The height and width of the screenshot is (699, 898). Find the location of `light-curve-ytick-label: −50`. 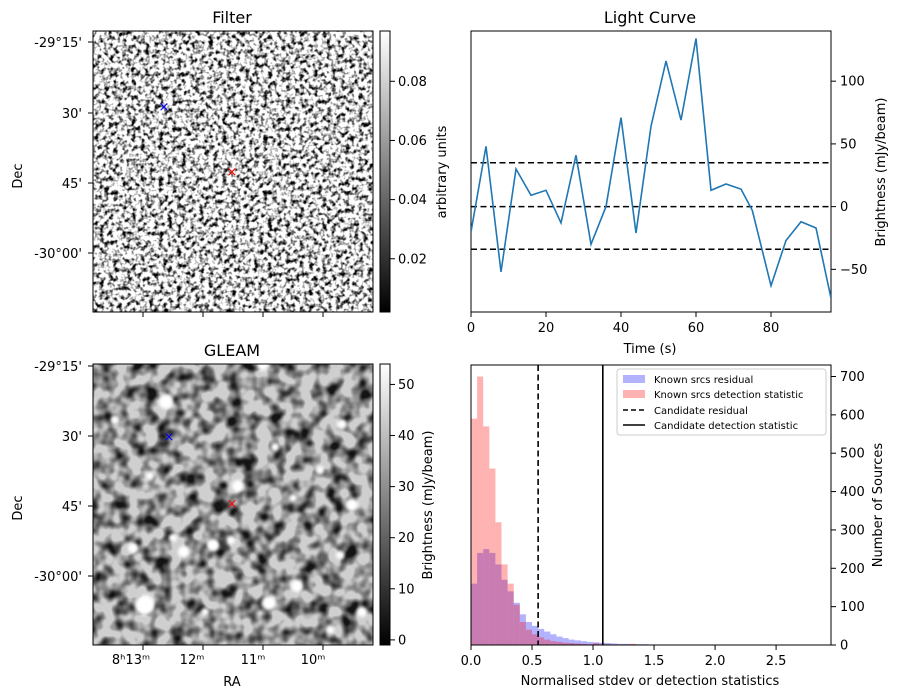

light-curve-ytick-label: −50 is located at coordinates (853, 270).